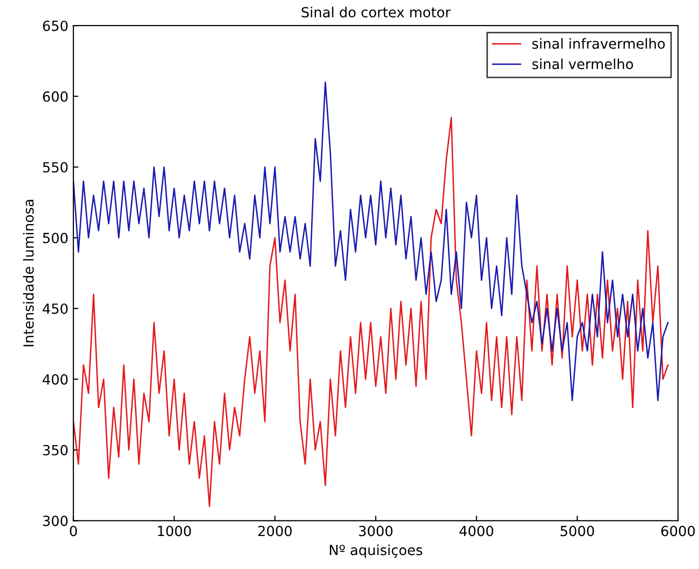  What do you see at coordinates (55, 167) in the screenshot?
I see `y-tick-label: 550` at bounding box center [55, 167].